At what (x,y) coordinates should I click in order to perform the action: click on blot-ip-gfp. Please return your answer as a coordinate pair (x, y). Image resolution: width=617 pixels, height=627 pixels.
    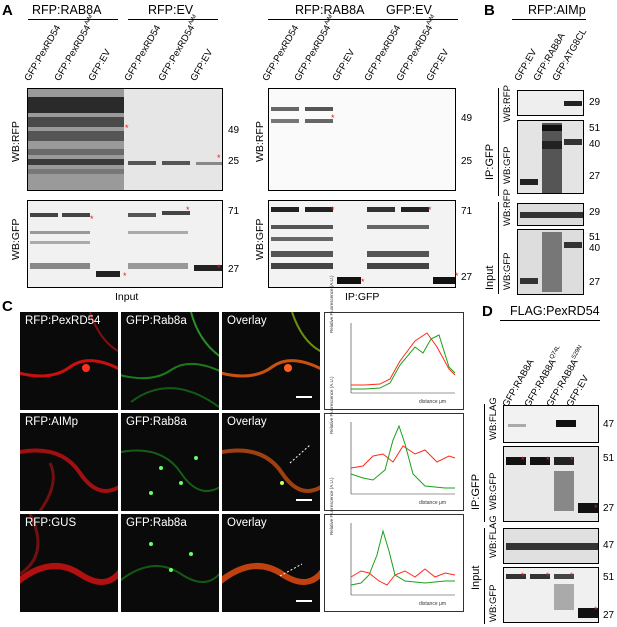
    Looking at the image, I should click on (362, 244).